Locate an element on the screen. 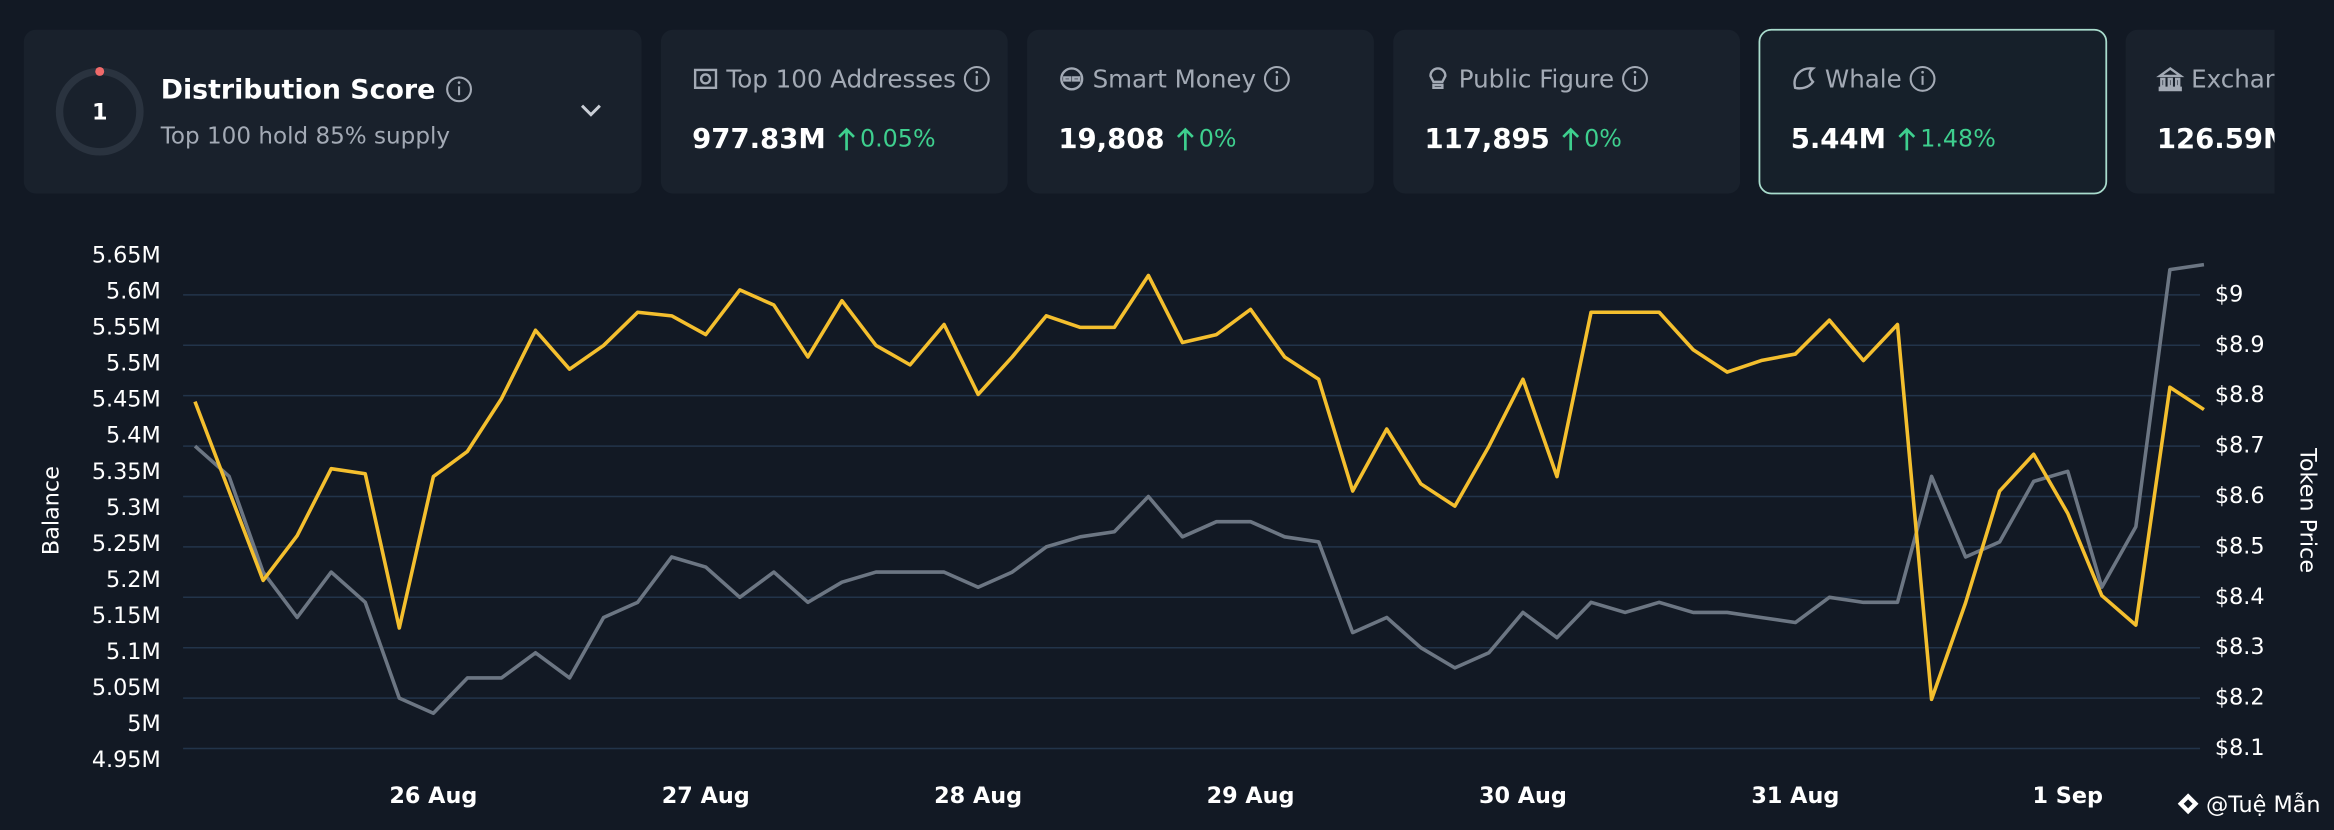  y2-tick-label: $8.6 is located at coordinates (2240, 496).